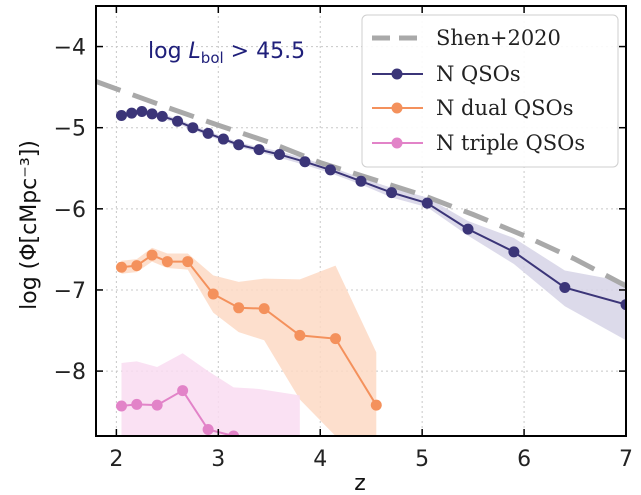 This screenshot has width=641, height=495. Describe the element at coordinates (264, 51) in the screenshot. I see `annotation-suffix: > 45.5` at that location.